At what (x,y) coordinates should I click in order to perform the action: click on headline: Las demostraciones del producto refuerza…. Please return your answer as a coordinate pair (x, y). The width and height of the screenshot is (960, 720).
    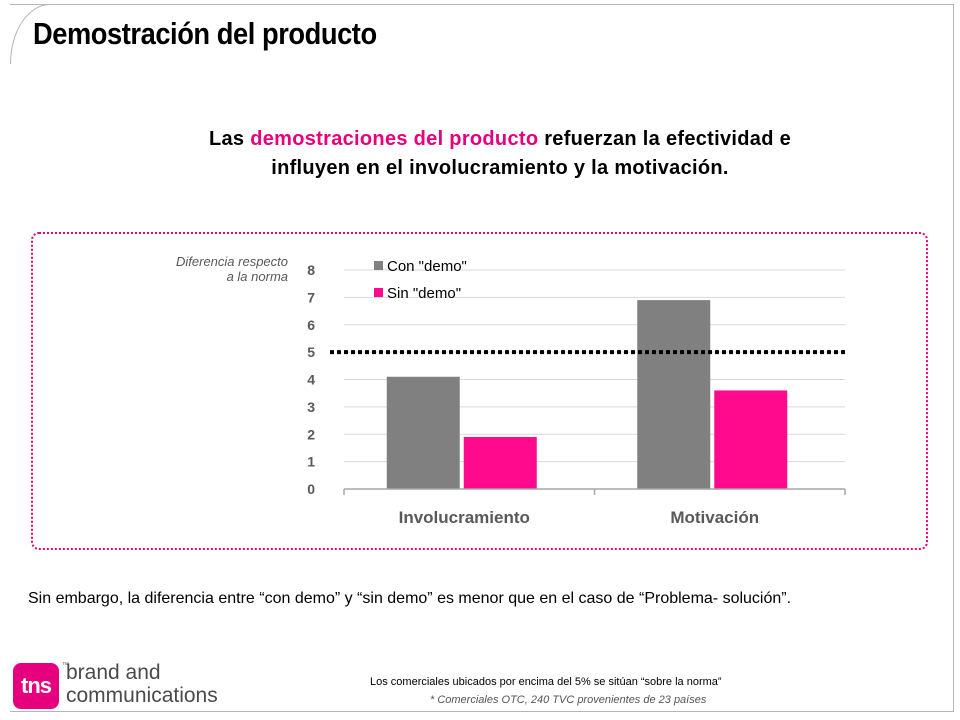
    Looking at the image, I should click on (500, 154).